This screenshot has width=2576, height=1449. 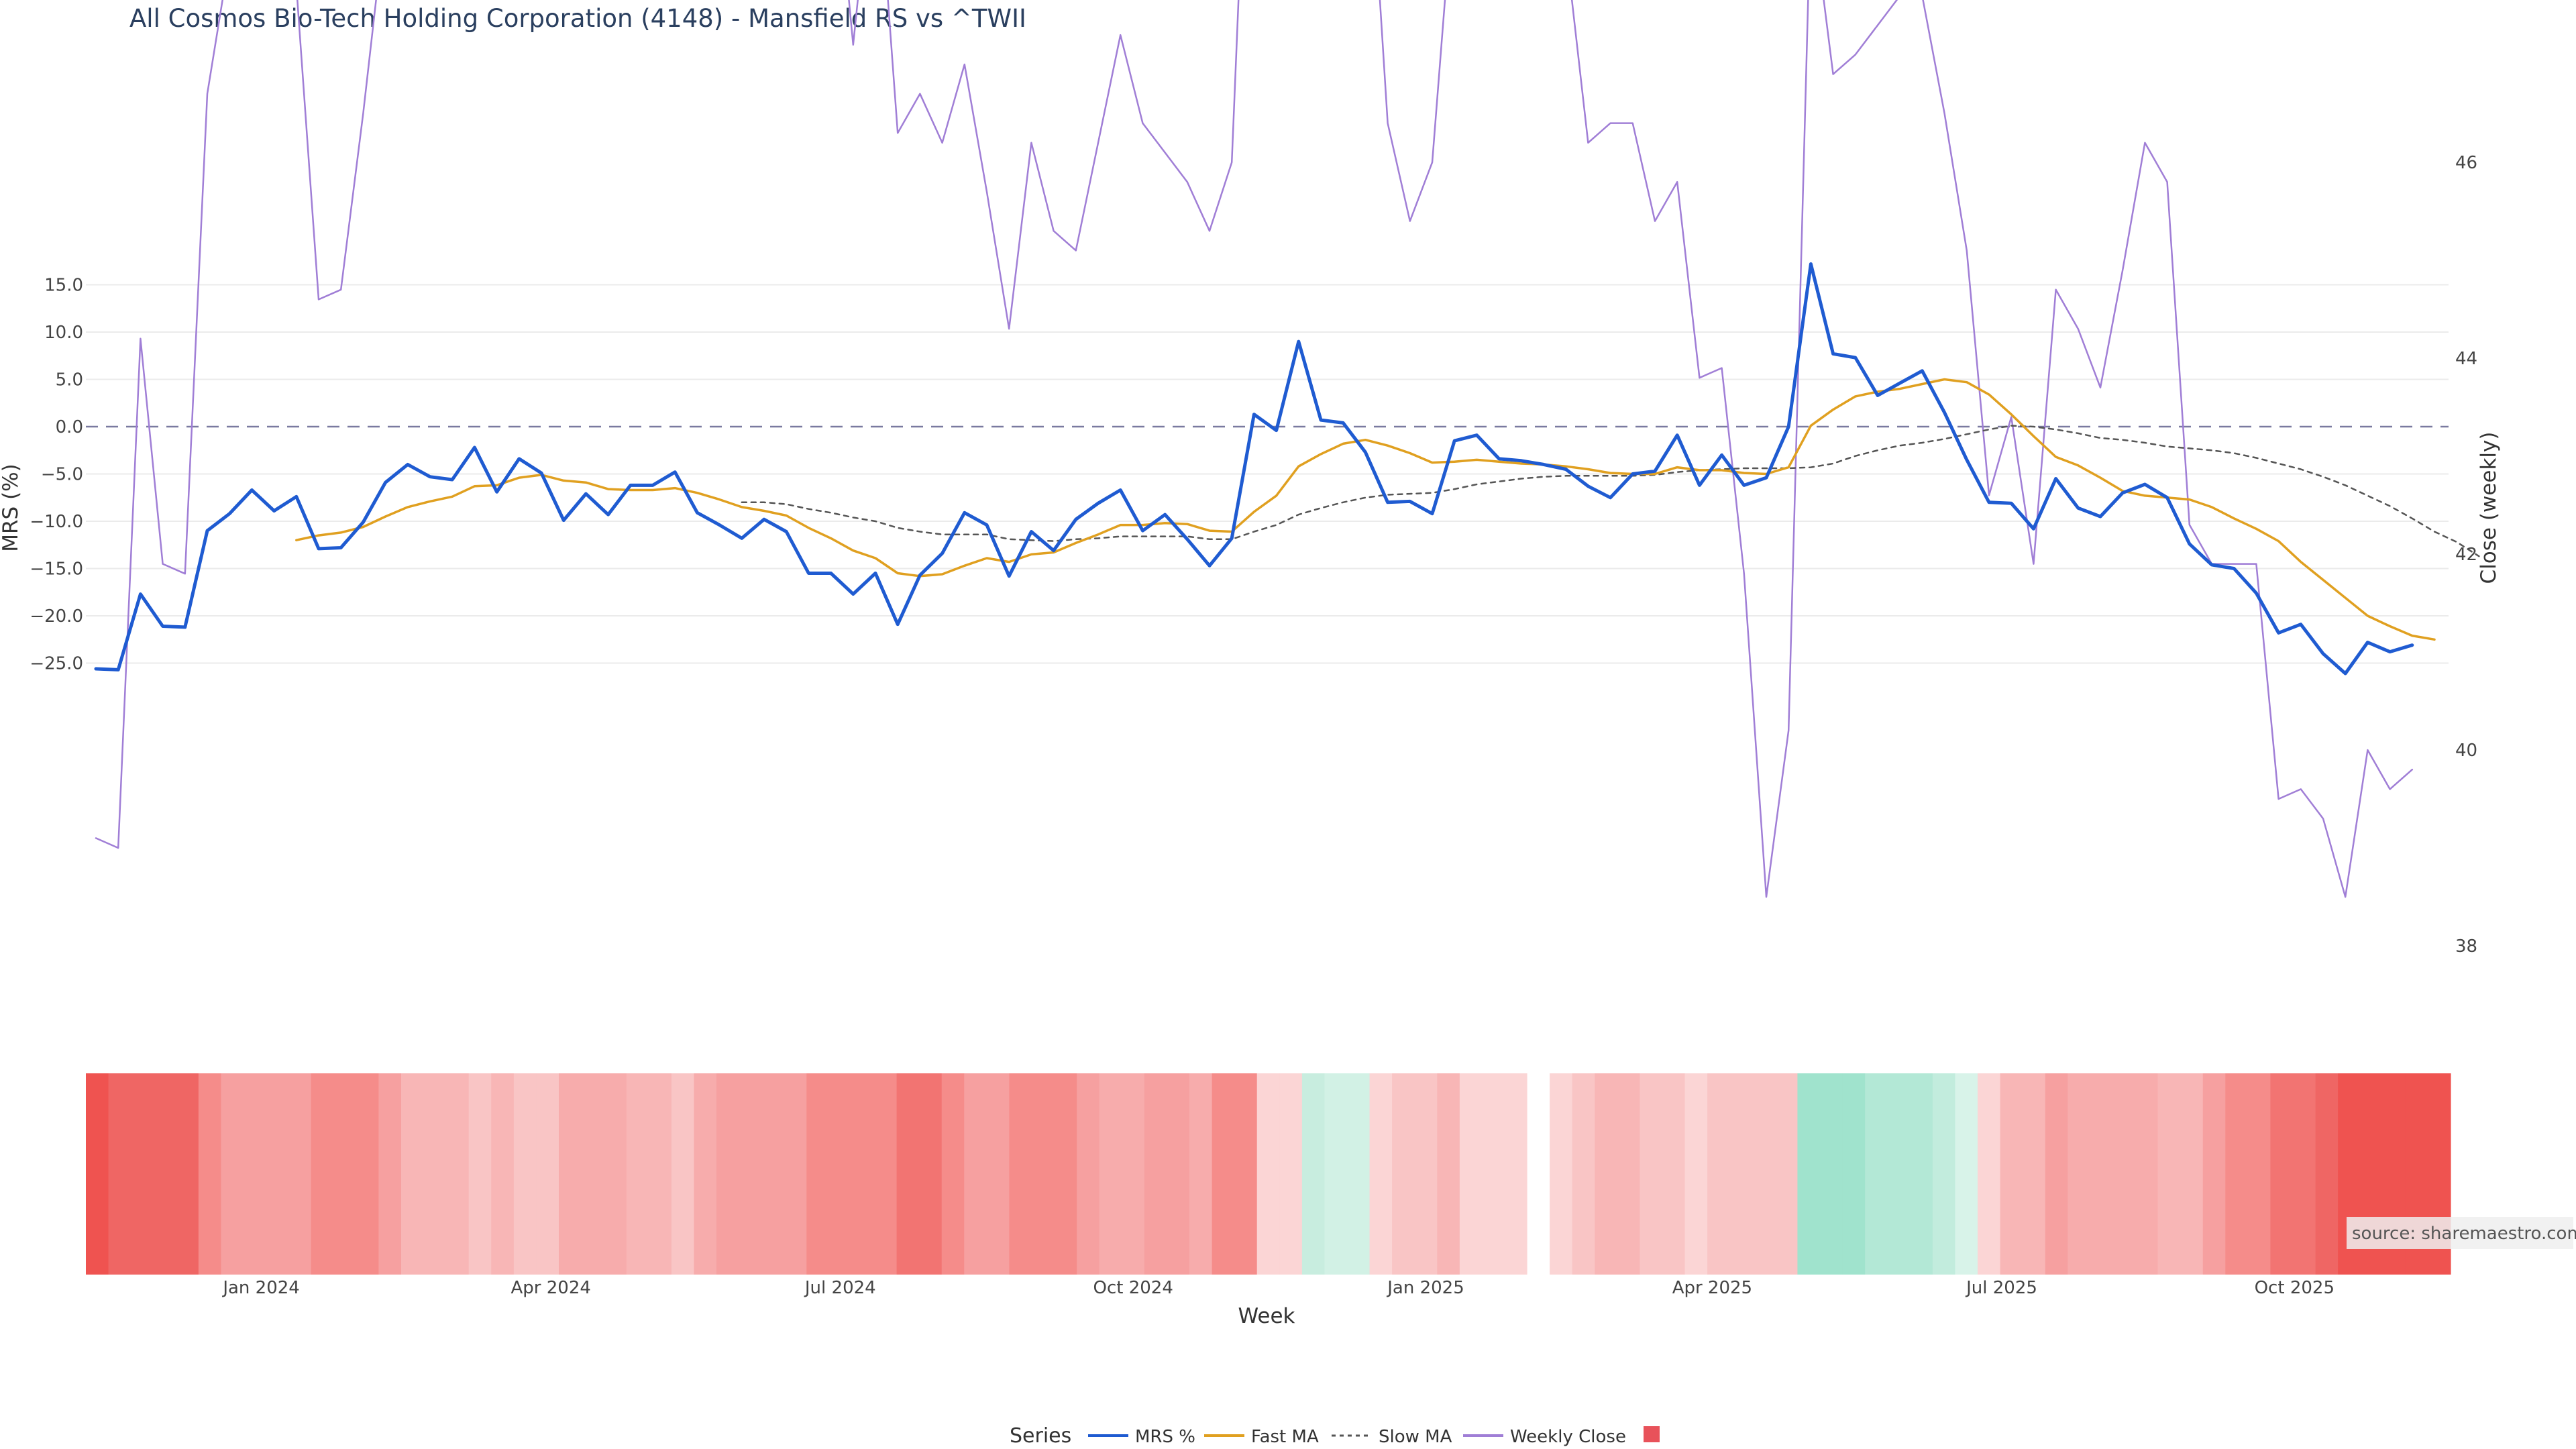 I want to click on x-tick-label: Jul 2025, so click(x=2001, y=1288).